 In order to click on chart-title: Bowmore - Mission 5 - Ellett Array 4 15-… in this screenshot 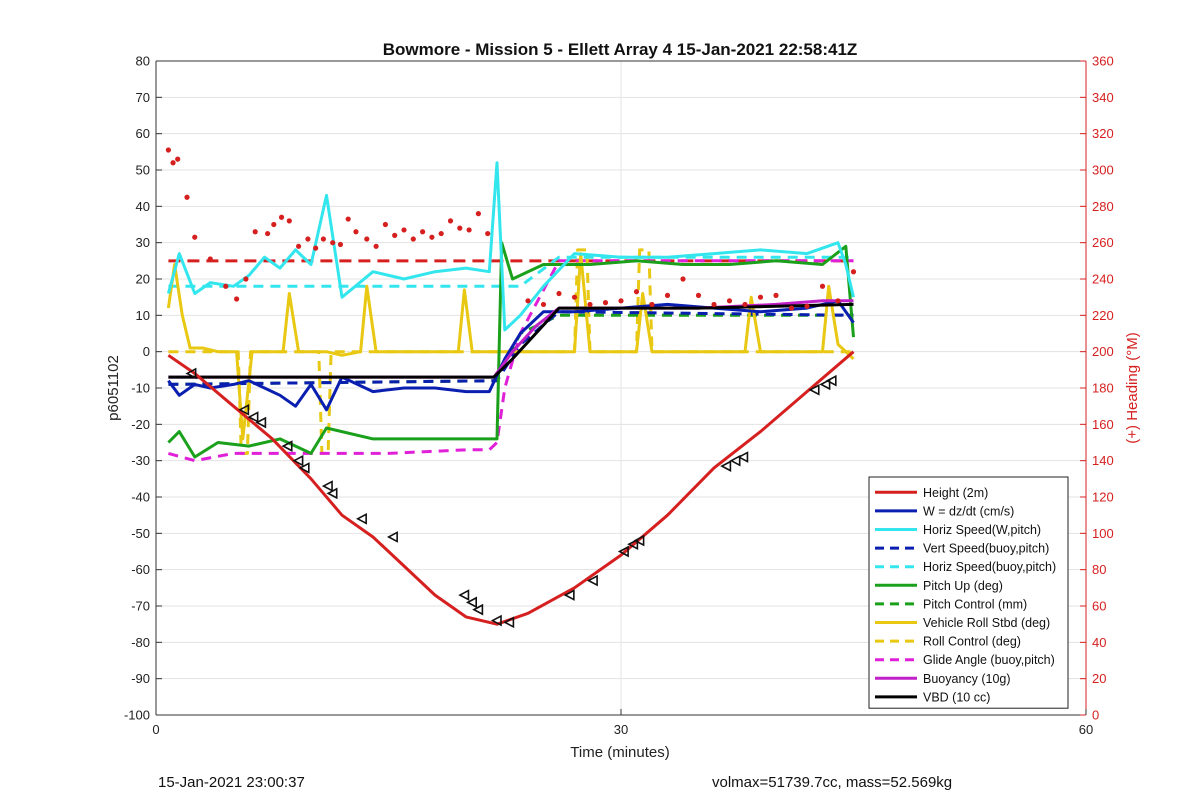, I will do `click(620, 49)`.